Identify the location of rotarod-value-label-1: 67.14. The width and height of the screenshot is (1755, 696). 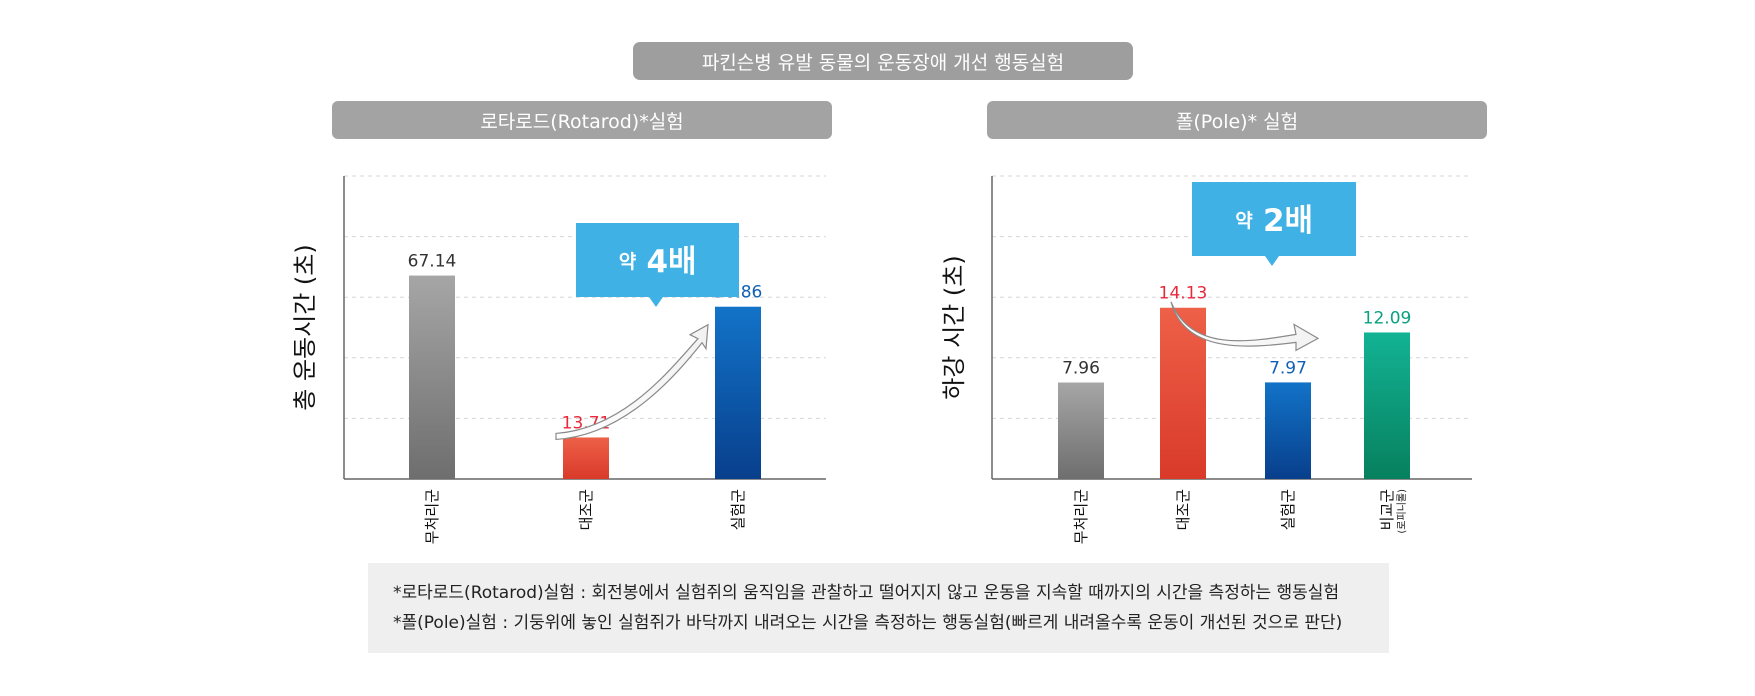
(432, 262).